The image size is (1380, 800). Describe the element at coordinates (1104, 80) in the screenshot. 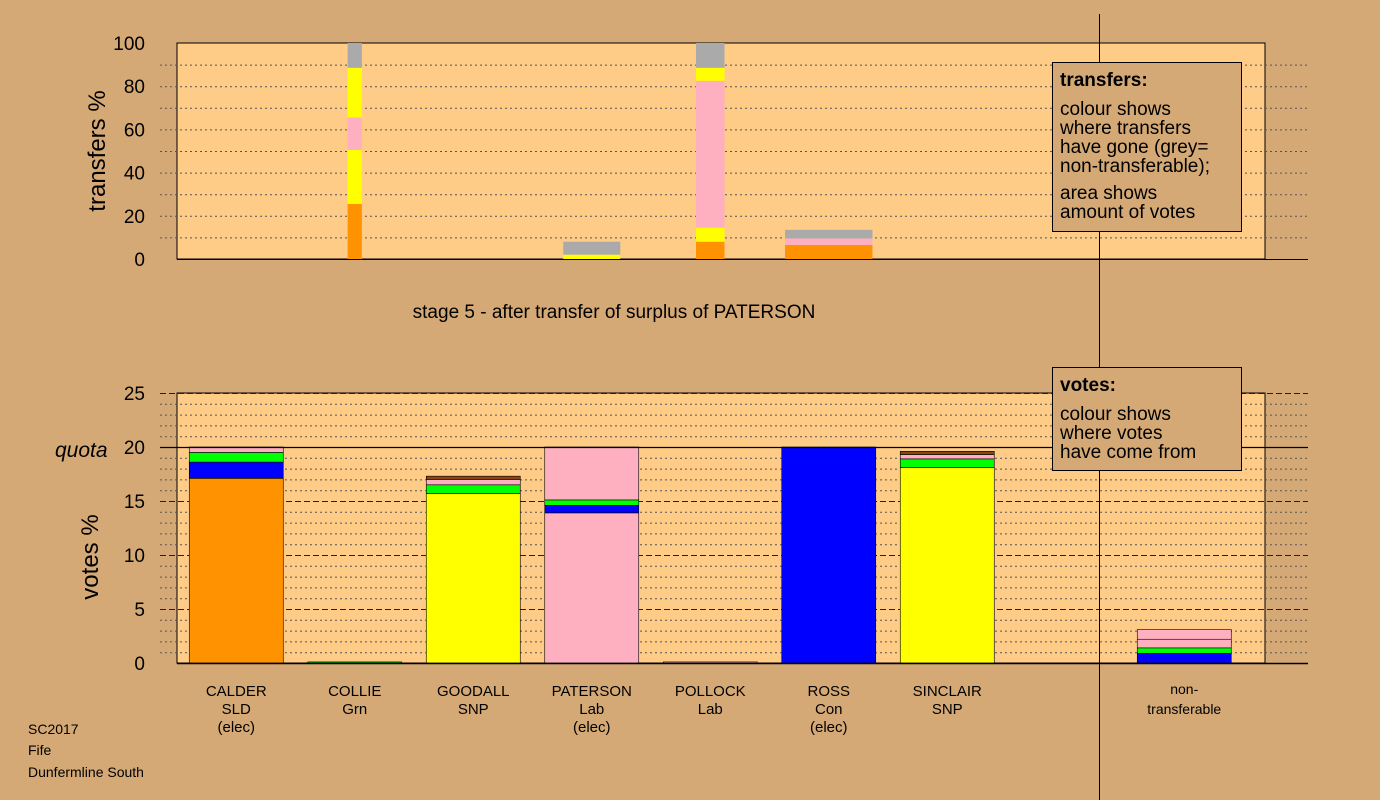

I see `transfers-legend-title: transfers:` at that location.